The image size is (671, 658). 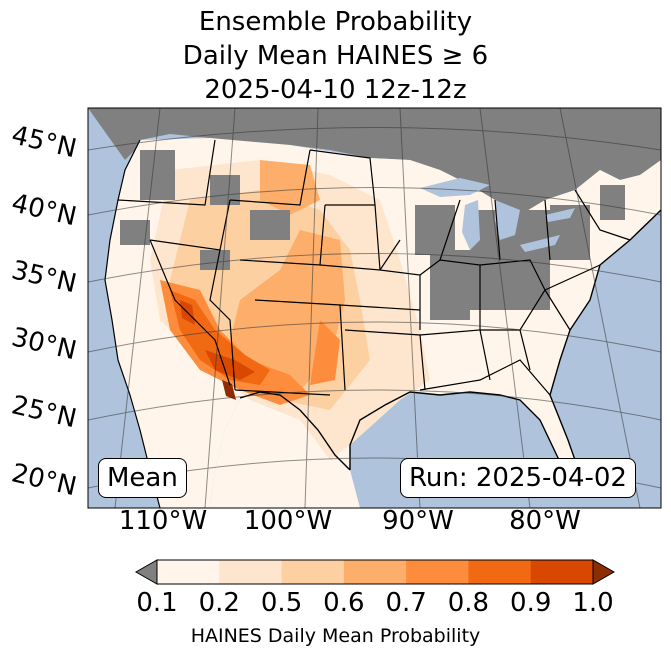 What do you see at coordinates (406, 603) in the screenshot?
I see `colorbar-tick-label: 0.7` at bounding box center [406, 603].